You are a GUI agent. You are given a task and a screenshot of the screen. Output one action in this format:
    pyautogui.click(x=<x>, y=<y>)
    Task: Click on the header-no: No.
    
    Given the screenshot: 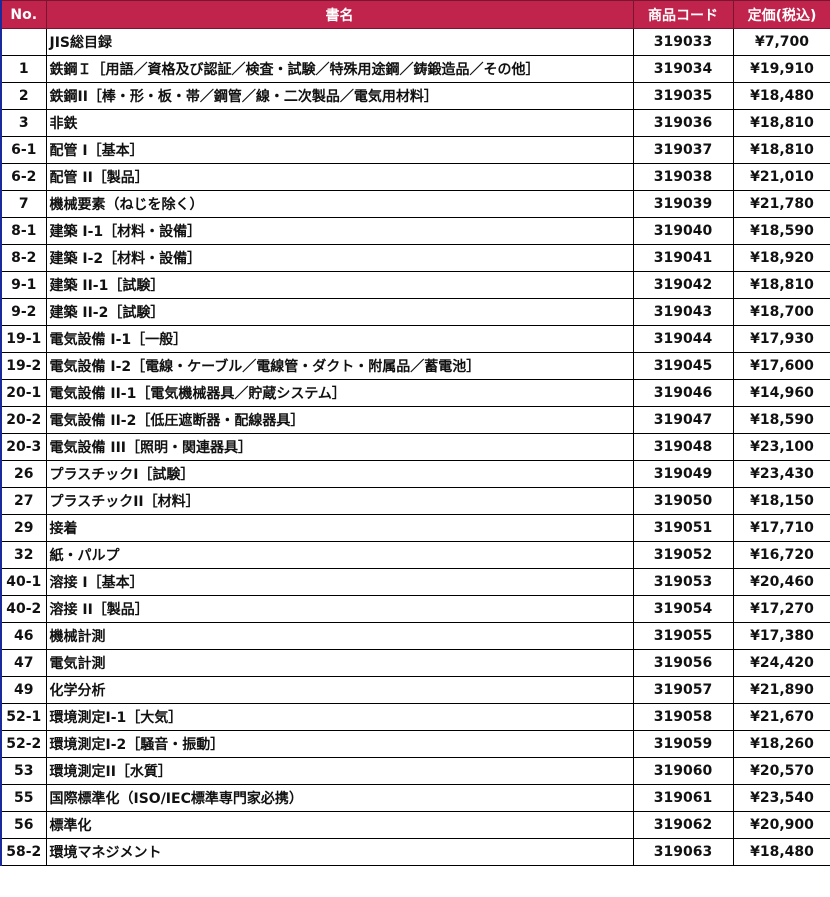 What is the action you would take?
    pyautogui.click(x=23, y=14)
    